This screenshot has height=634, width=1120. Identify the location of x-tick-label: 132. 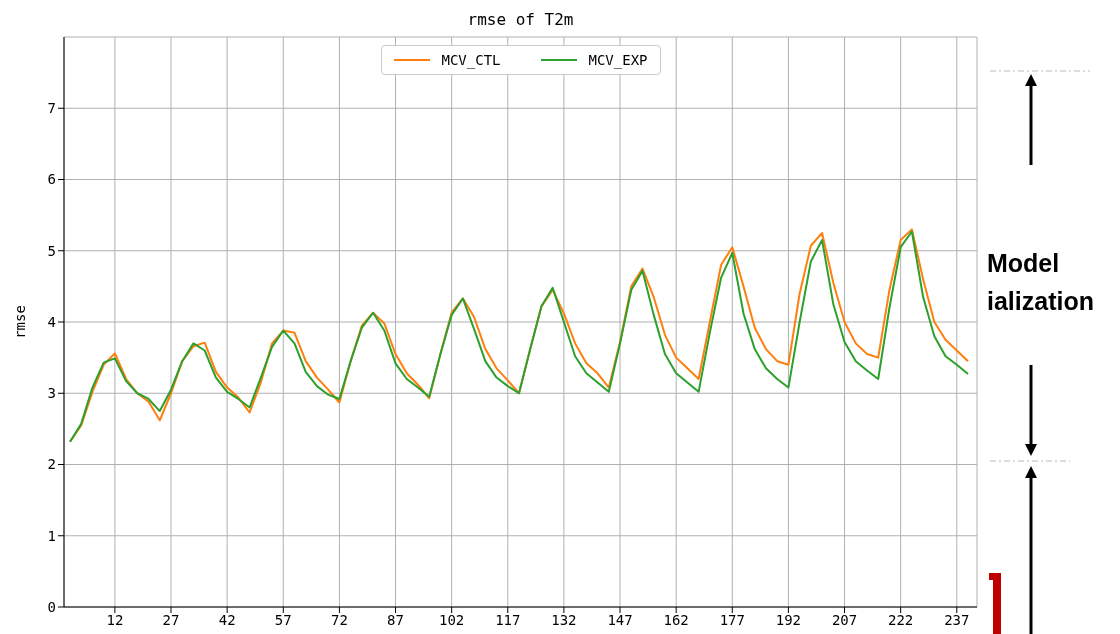
(564, 619).